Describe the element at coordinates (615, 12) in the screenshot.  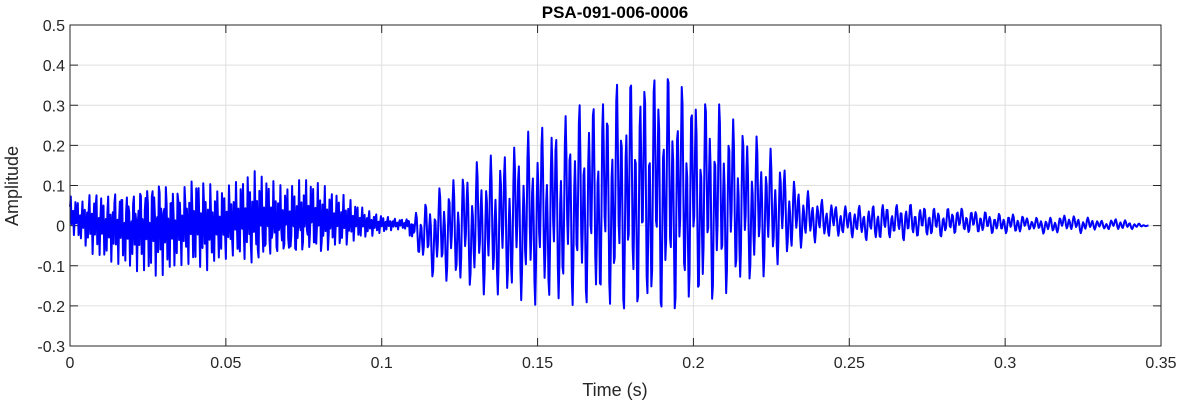
I see `chart-title: PSA-091-006-0006` at that location.